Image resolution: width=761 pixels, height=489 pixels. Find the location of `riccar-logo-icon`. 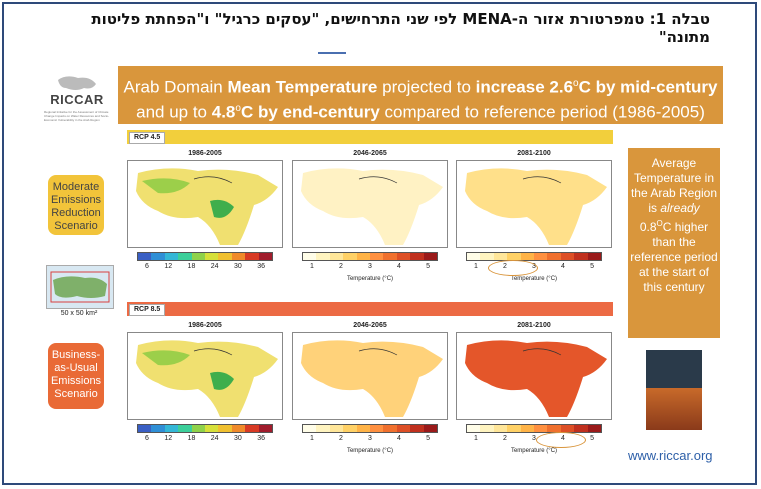

riccar-logo-icon is located at coordinates (77, 83).